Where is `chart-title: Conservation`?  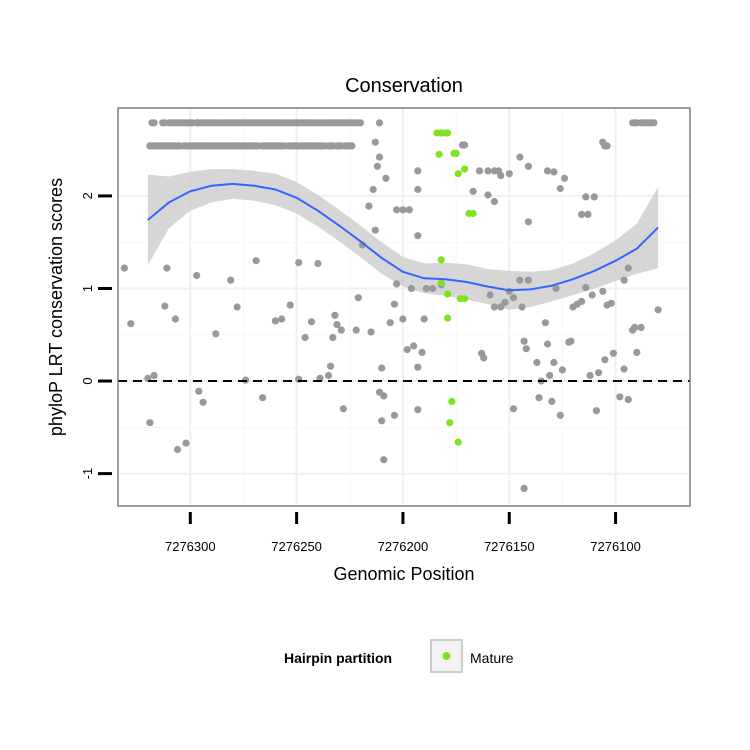
chart-title: Conservation is located at coordinates (404, 86).